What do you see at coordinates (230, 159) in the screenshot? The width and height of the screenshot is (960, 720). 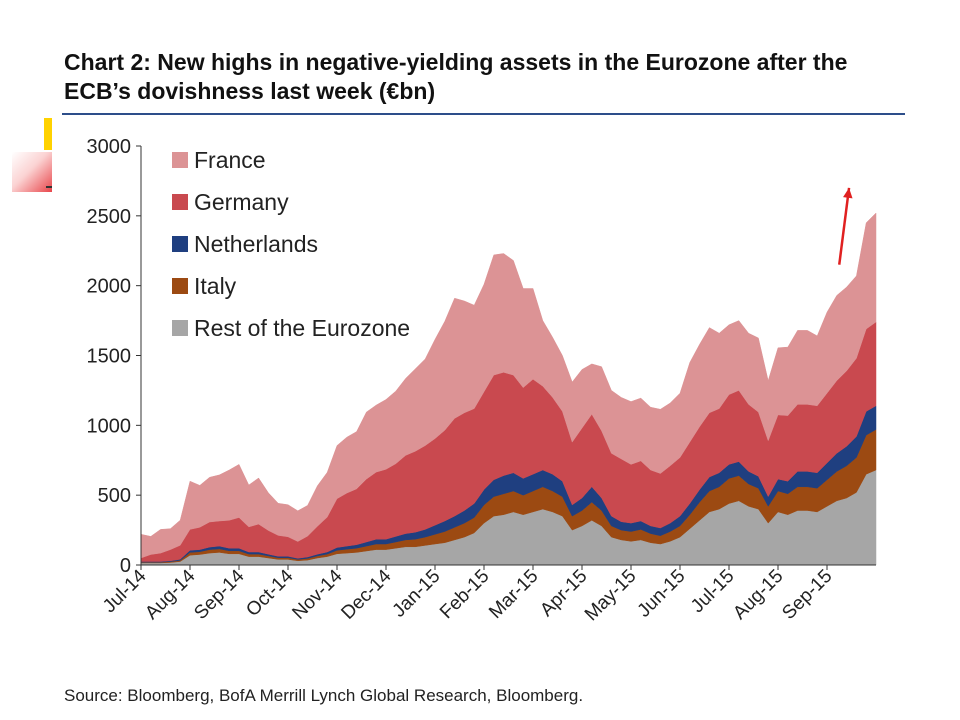 I see `legend-label: France` at bounding box center [230, 159].